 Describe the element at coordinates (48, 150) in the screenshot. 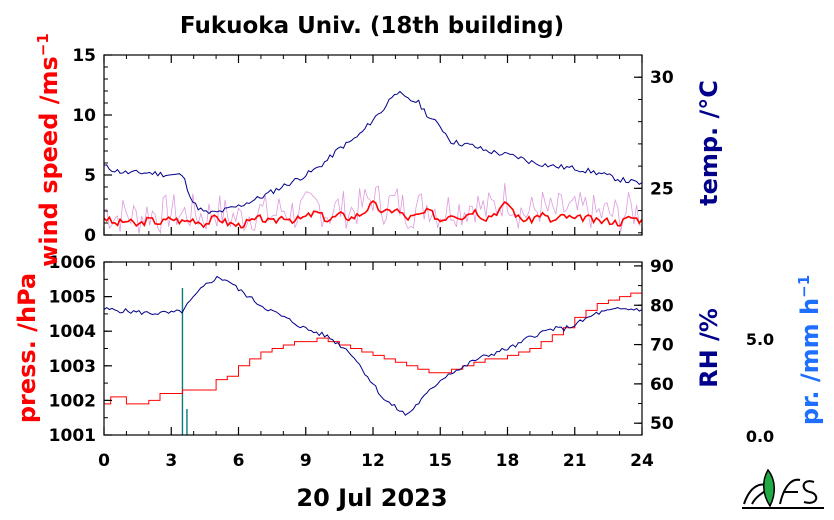

I see `wind-axis-label: wind speed /ms−1` at that location.